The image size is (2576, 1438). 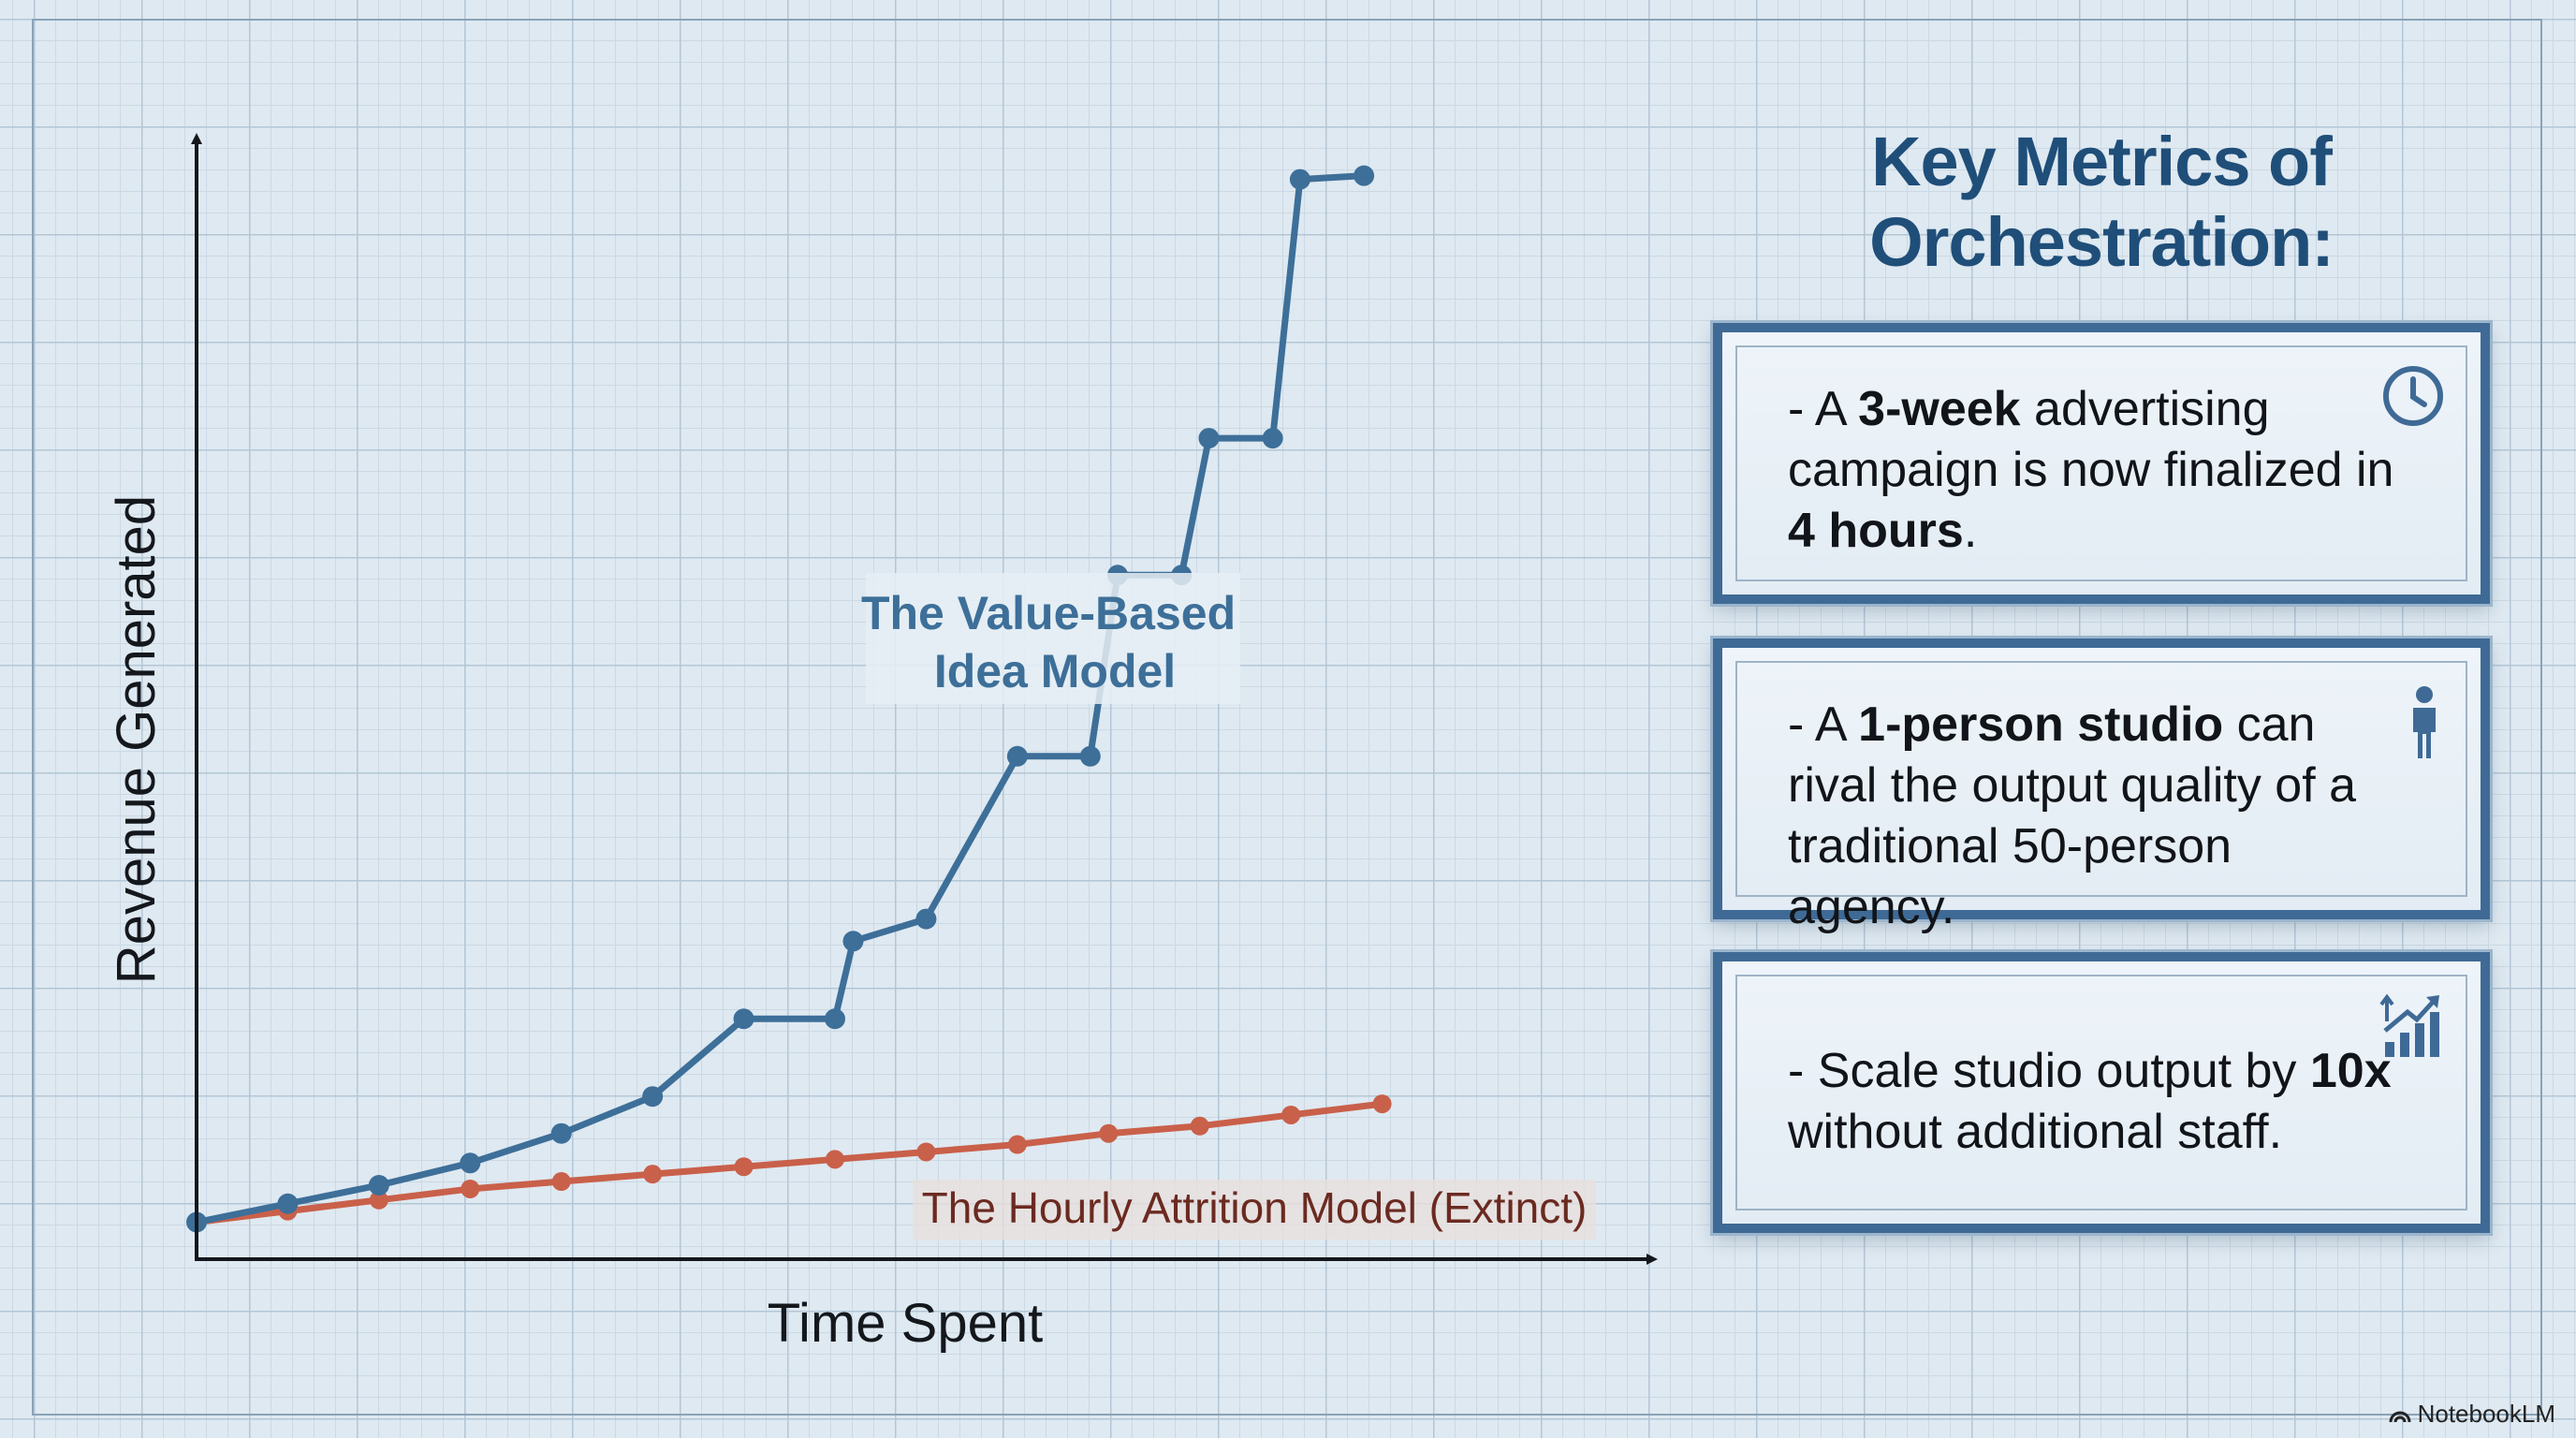 I want to click on value-model-label-line2: Idea Model, so click(x=1055, y=671).